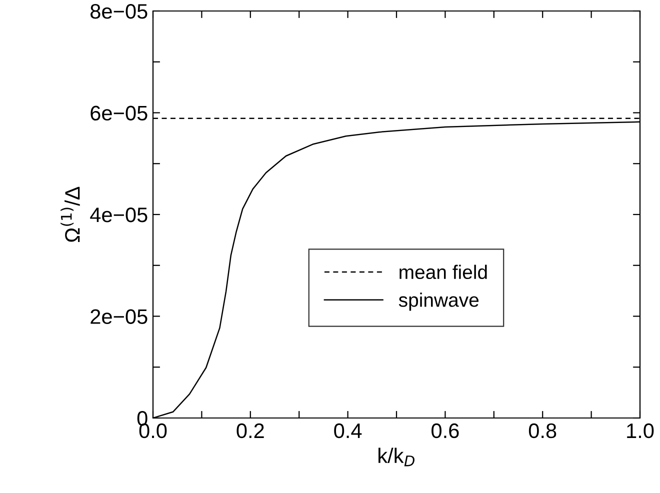 This screenshot has height=493, width=660. Describe the element at coordinates (396, 457) in the screenshot. I see `x-axis-title: k/k$_{D}$` at that location.